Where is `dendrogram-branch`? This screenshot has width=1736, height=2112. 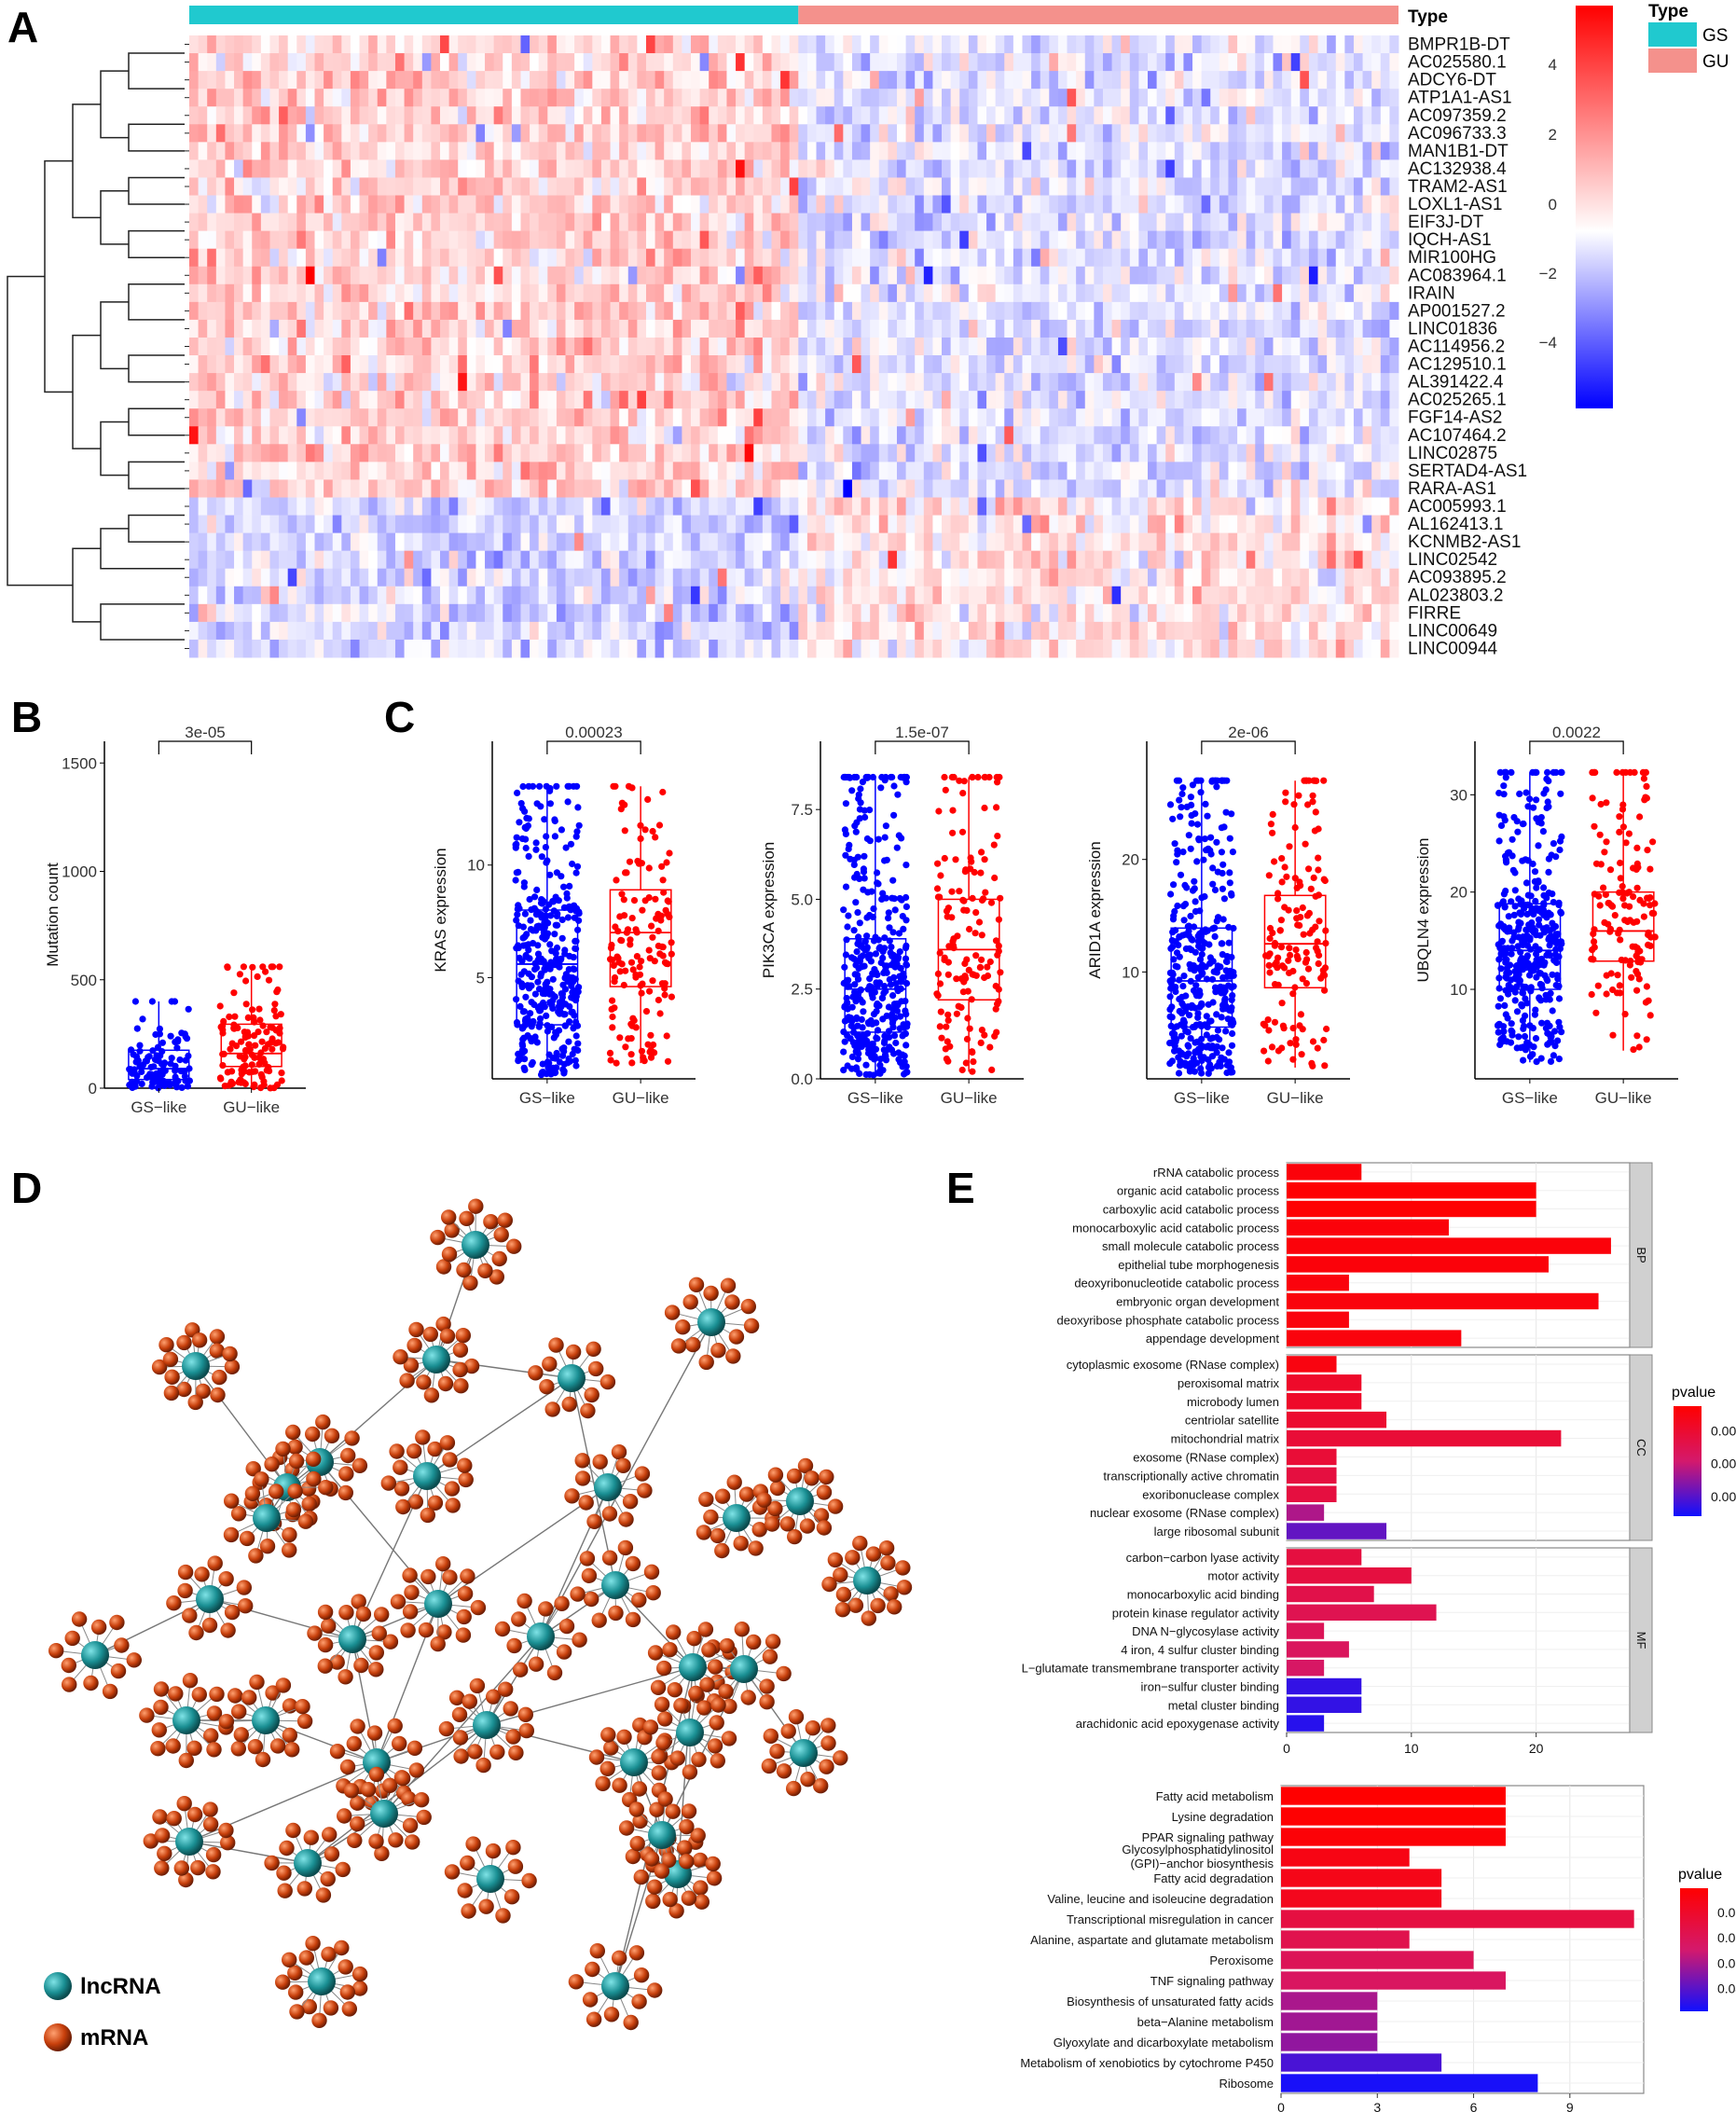
dendrogram-branch is located at coordinates (86, 162).